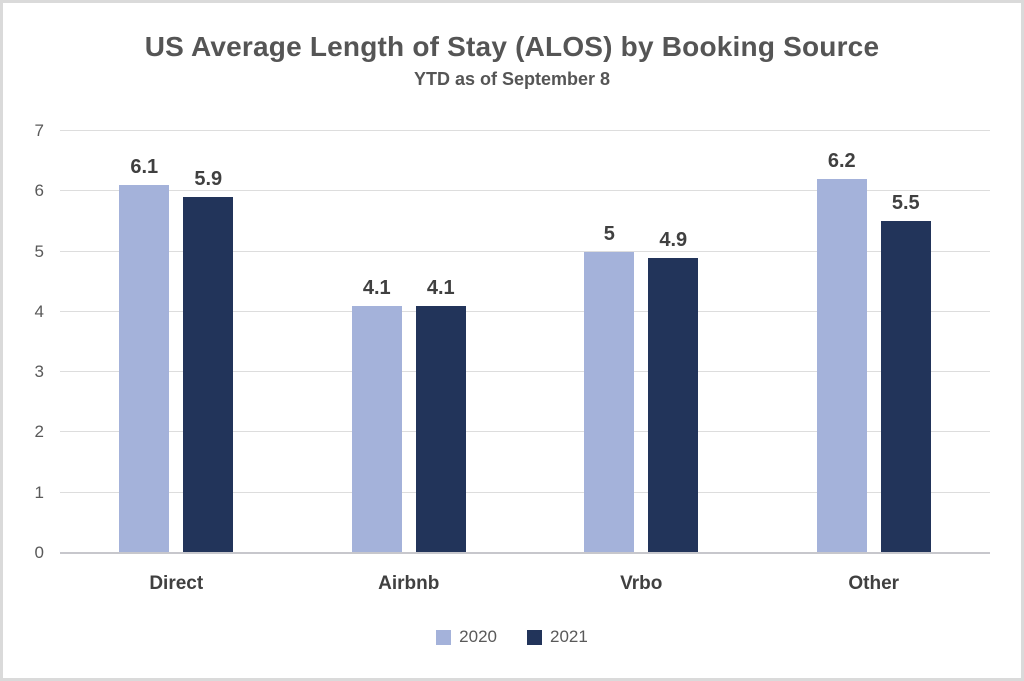 This screenshot has height=681, width=1024. What do you see at coordinates (176, 342) in the screenshot?
I see `bar-group-direct: 6.1 5.9` at bounding box center [176, 342].